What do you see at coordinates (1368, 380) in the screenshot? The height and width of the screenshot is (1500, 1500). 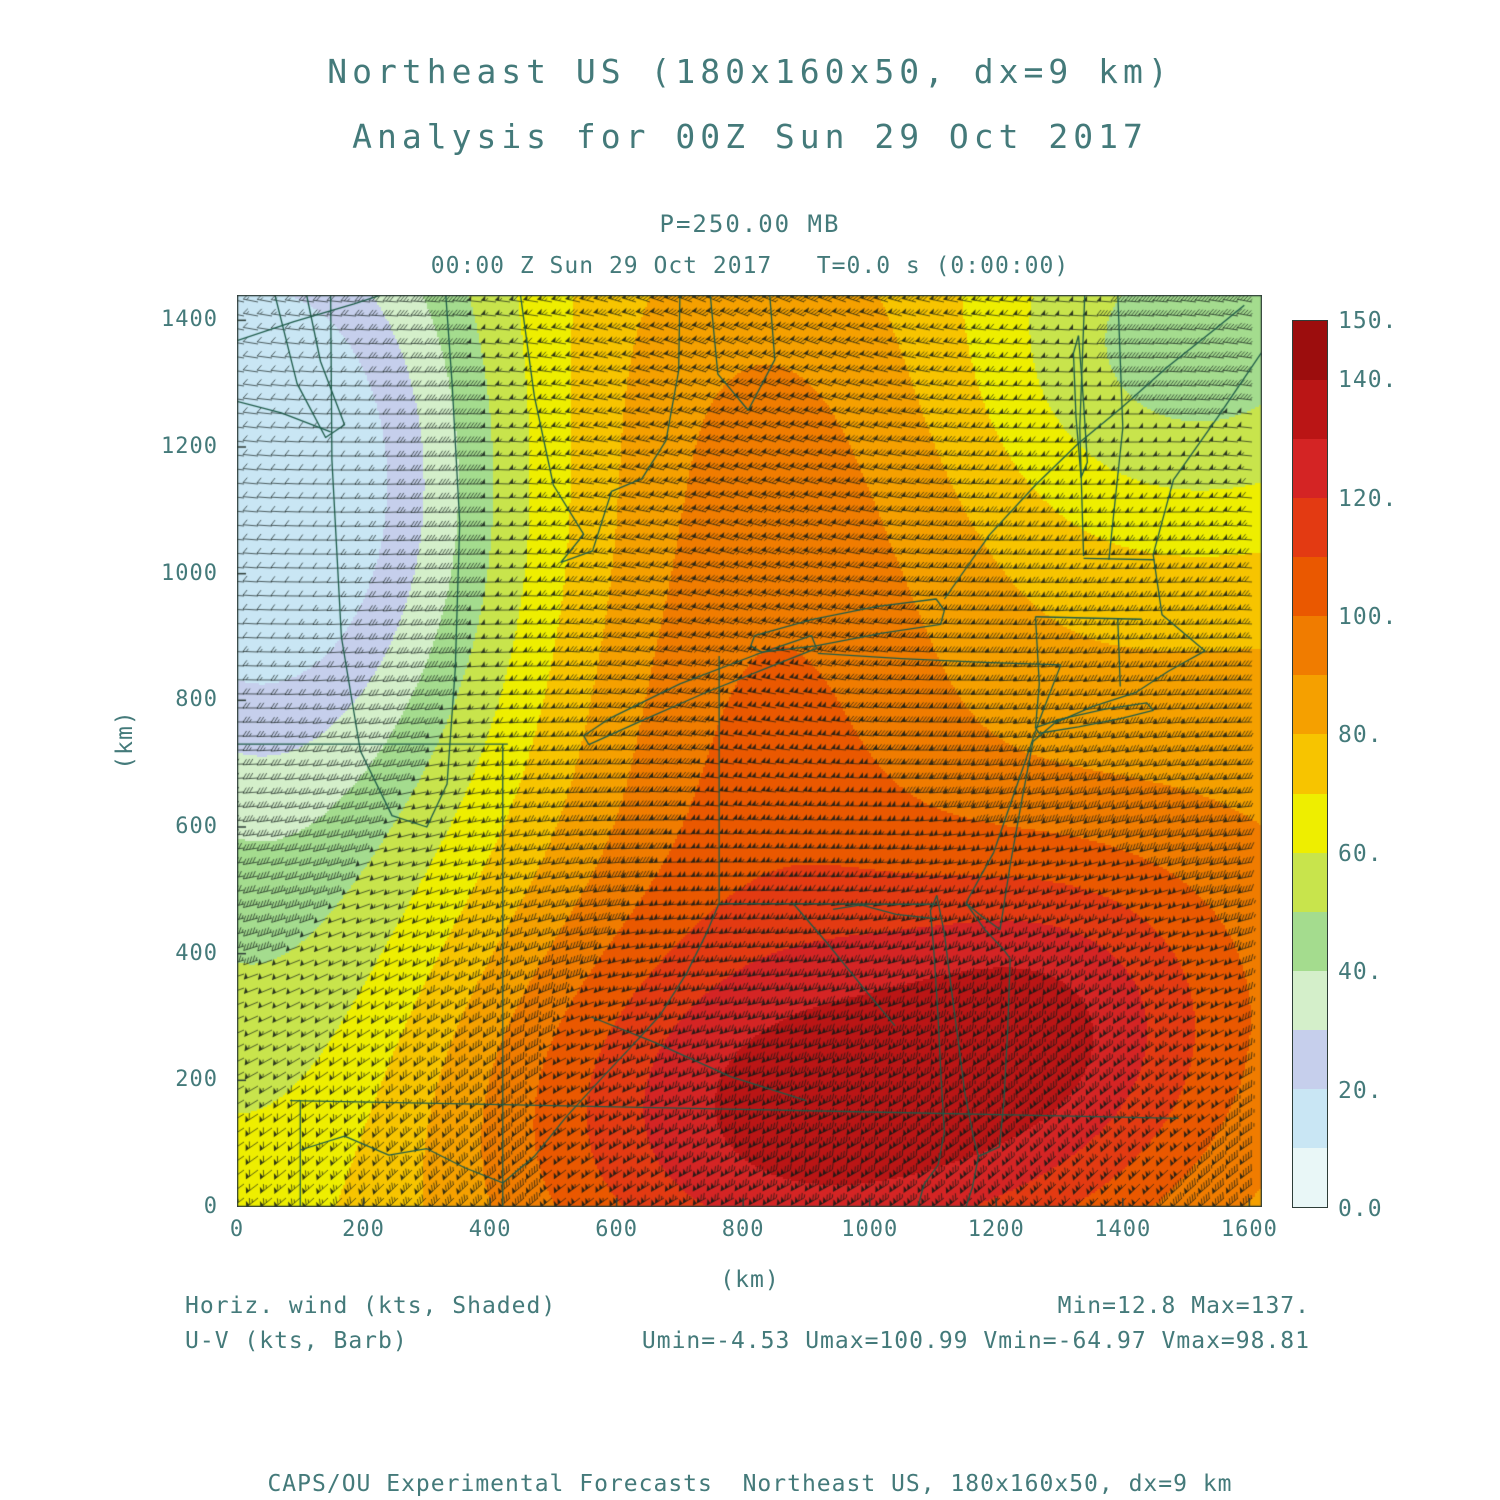 I see `colorbar-tick-label: 140.` at bounding box center [1368, 380].